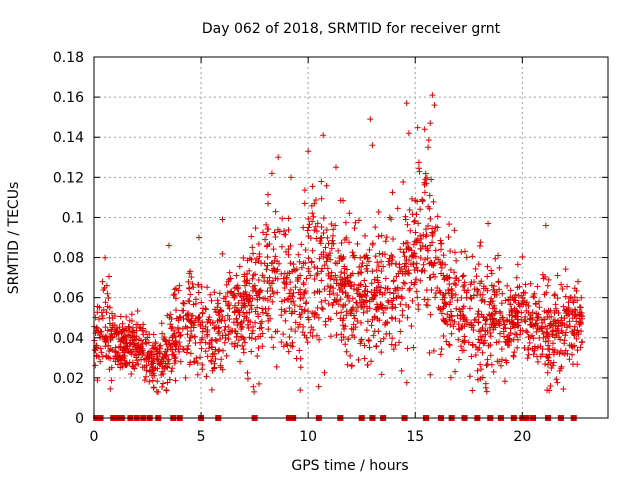  I want to click on y-tick-label: 0.1, so click(73, 218).